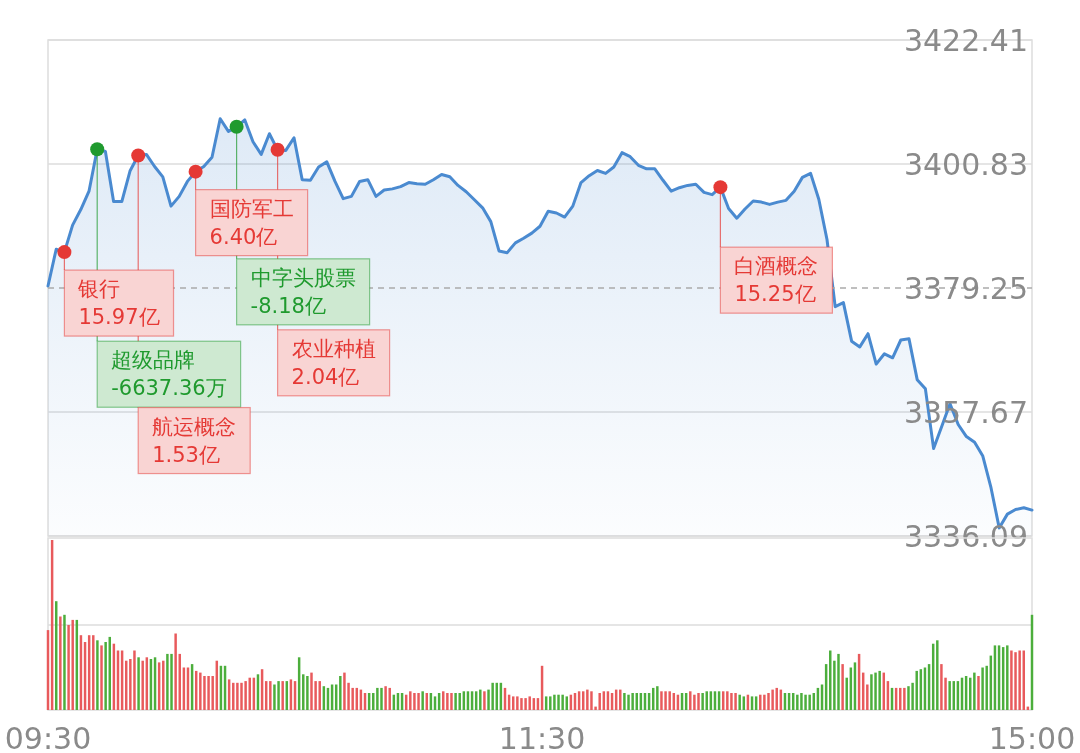 The image size is (1080, 753). Describe the element at coordinates (48, 736) in the screenshot. I see `x-tick-label: 09:30` at that location.